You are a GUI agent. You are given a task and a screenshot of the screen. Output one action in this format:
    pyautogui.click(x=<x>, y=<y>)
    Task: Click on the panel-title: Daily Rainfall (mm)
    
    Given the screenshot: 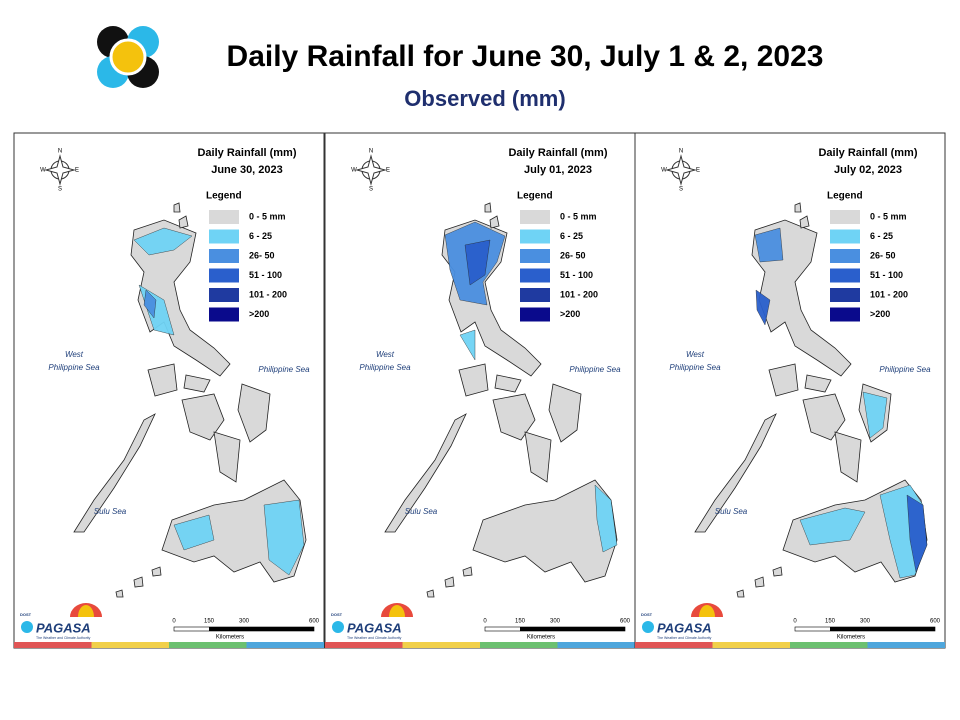 What is the action you would take?
    pyautogui.click(x=557, y=153)
    